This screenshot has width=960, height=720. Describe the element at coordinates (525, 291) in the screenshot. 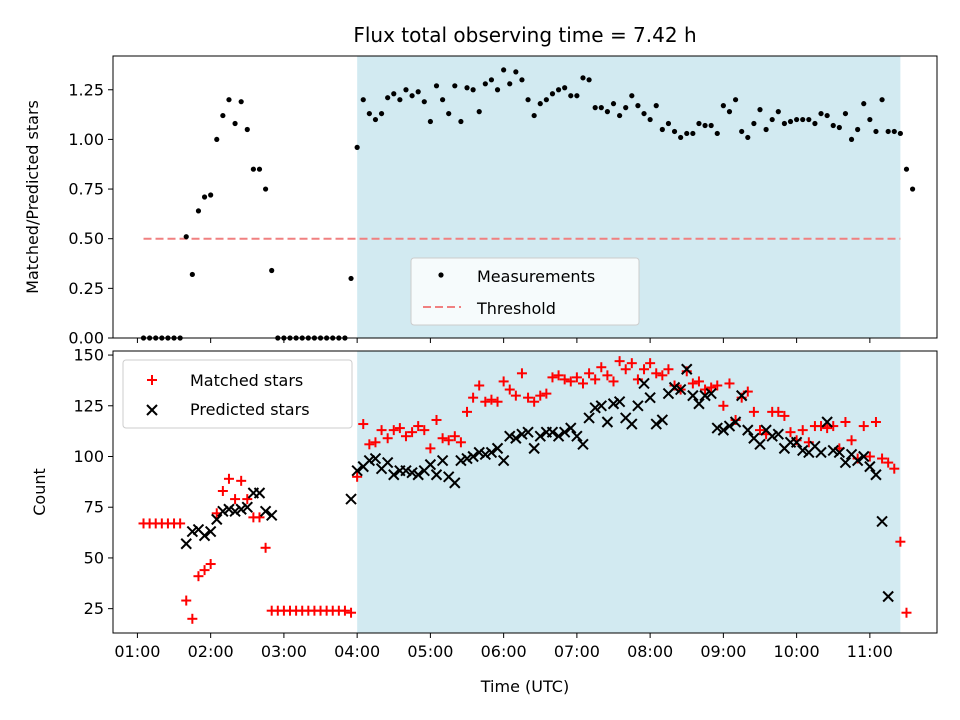

I see `top-legend: Measurements Threshold` at that location.